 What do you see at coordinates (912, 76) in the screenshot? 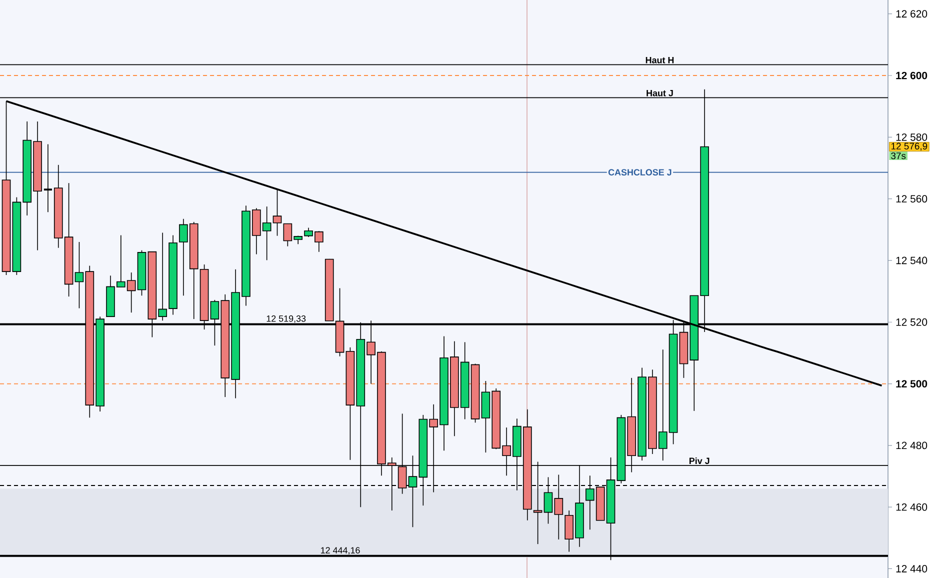
I see `y-tick-label: 12 600` at bounding box center [912, 76].